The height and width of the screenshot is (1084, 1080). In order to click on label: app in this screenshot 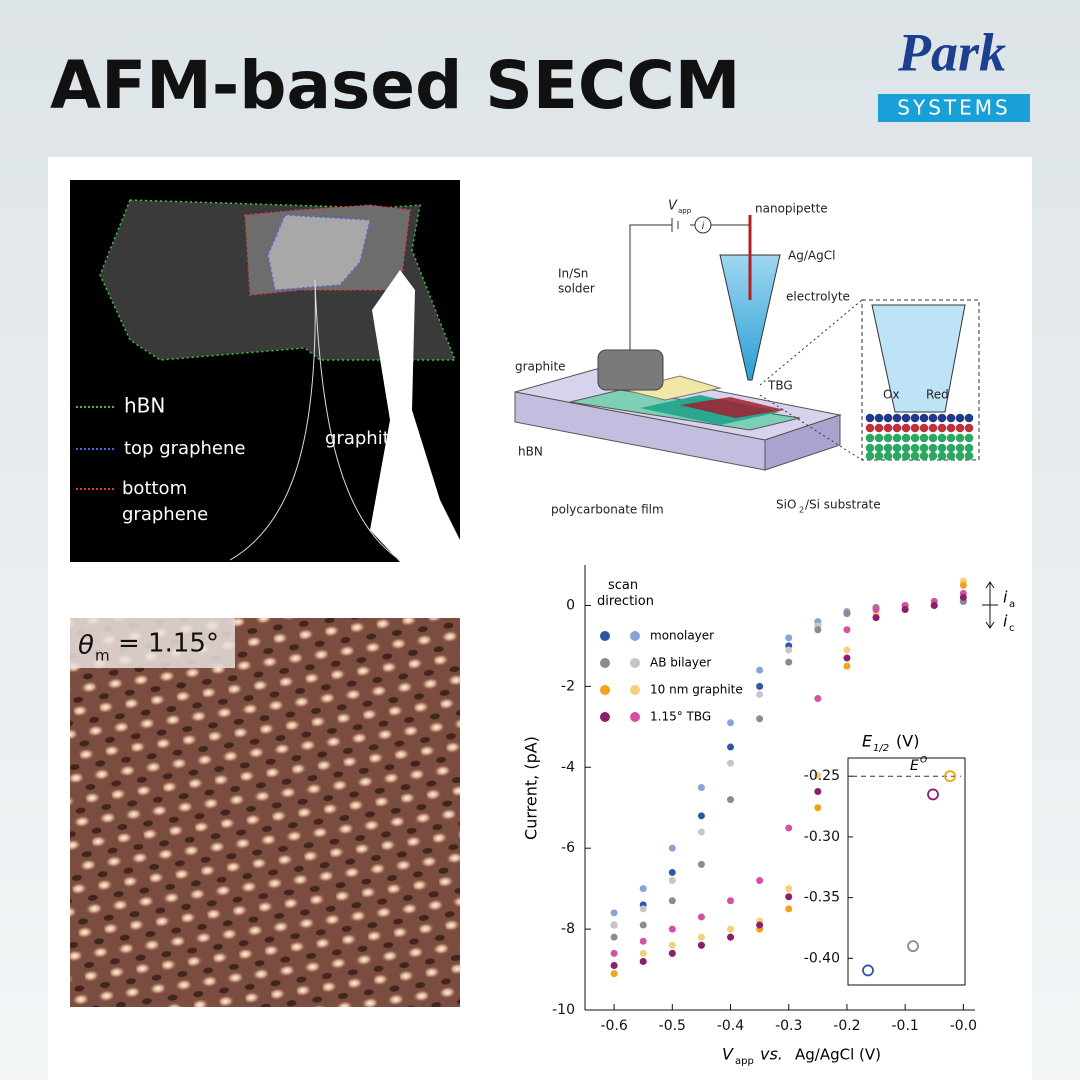, I will do `click(685, 211)`.